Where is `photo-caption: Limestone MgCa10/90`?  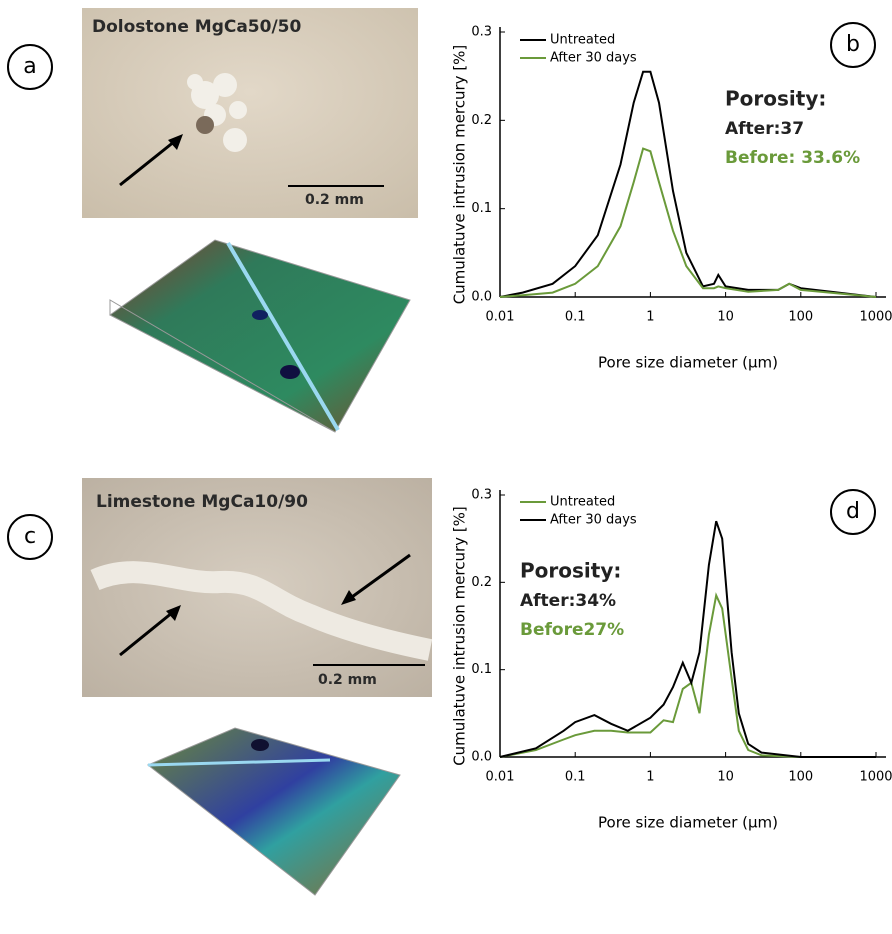
photo-caption: Limestone MgCa10/90 is located at coordinates (202, 502).